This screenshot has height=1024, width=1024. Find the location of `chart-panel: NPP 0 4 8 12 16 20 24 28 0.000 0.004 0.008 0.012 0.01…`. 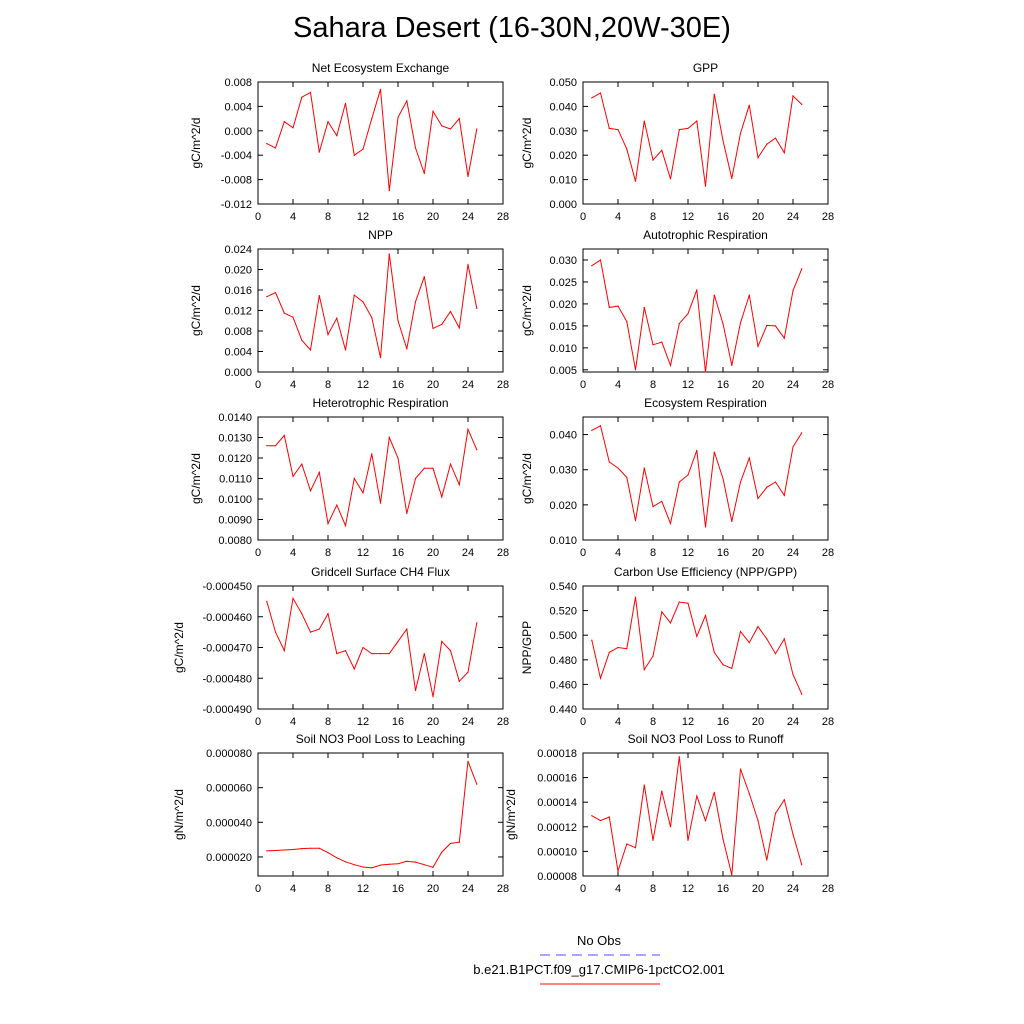

chart-panel: NPP 0 4 8 12 16 20 24 28 0.000 0.004 0.008 0.012 0.01… is located at coordinates (349, 309).